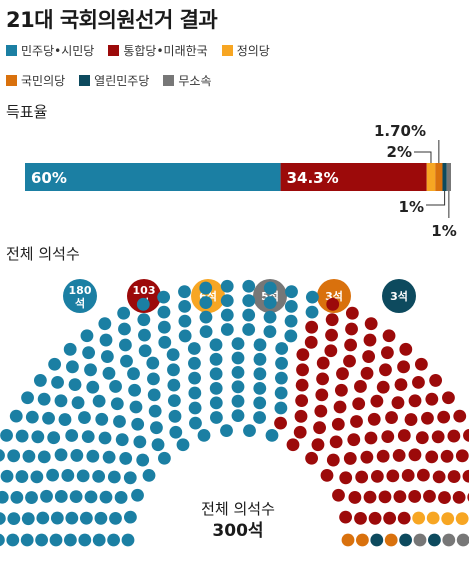  Describe the element at coordinates (144, 296) in the screenshot. I see `seat-badge` at that location.